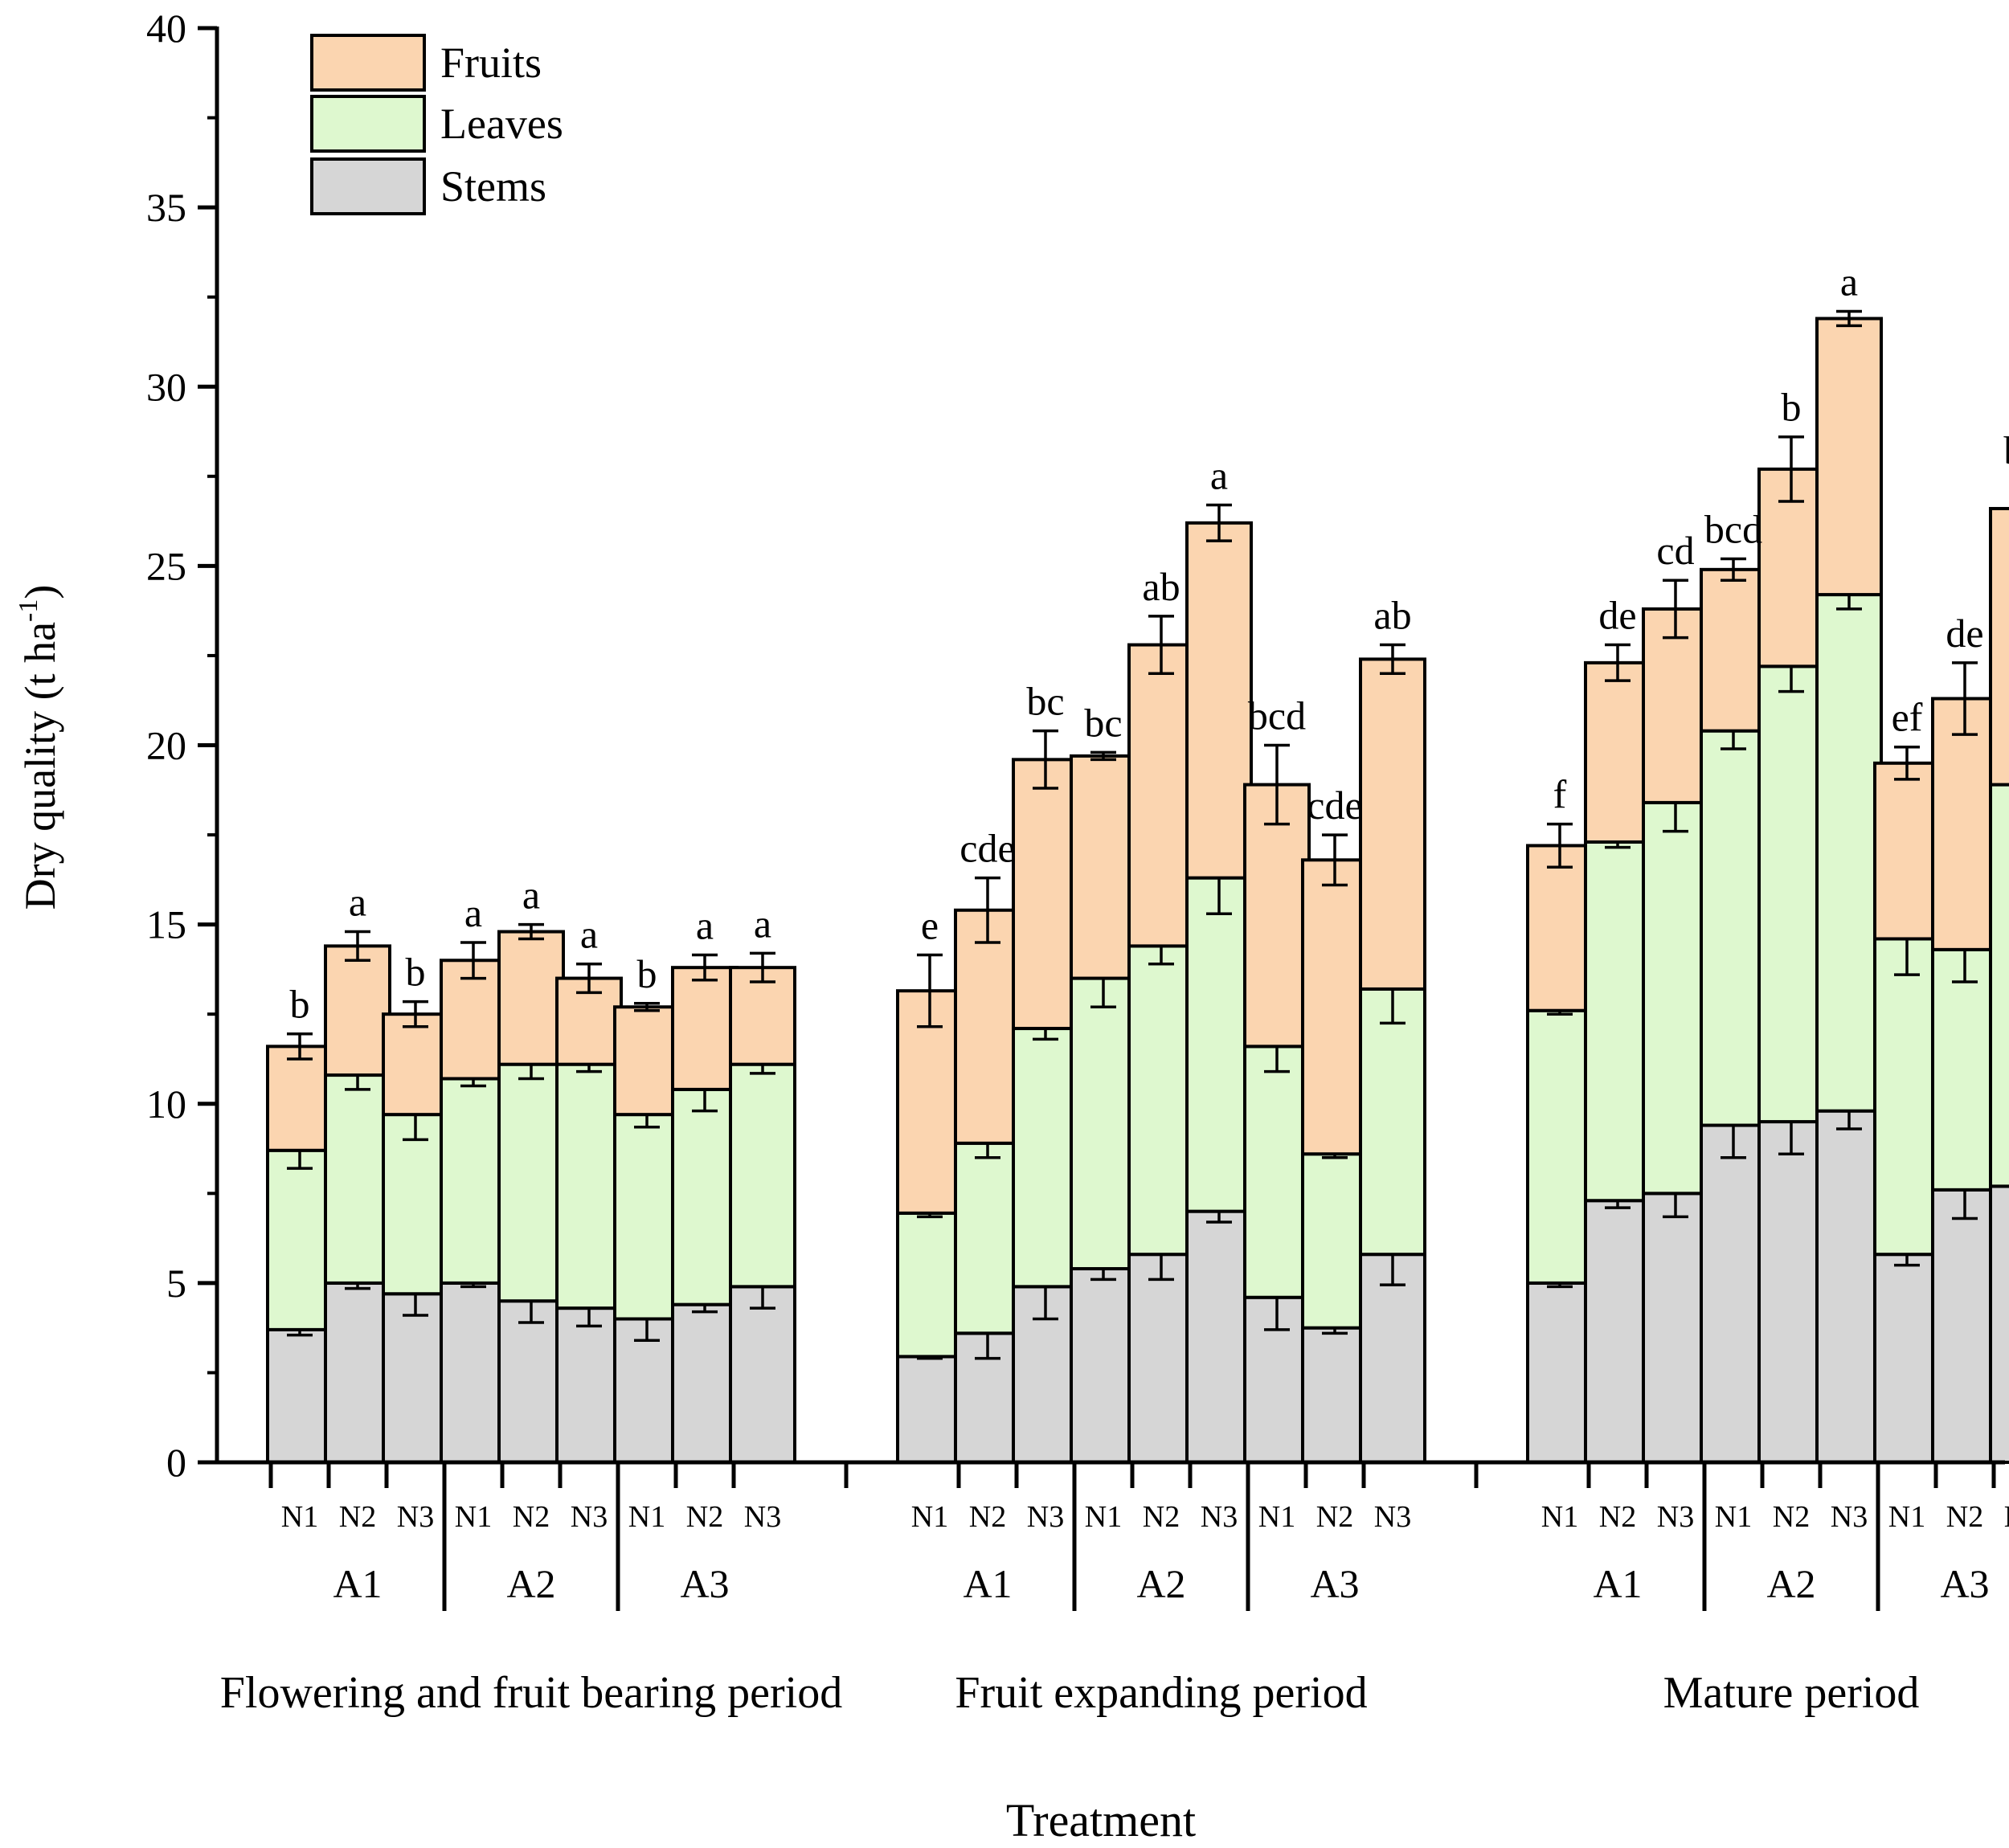  I want to click on period-label: Mature period, so click(1791, 1693).